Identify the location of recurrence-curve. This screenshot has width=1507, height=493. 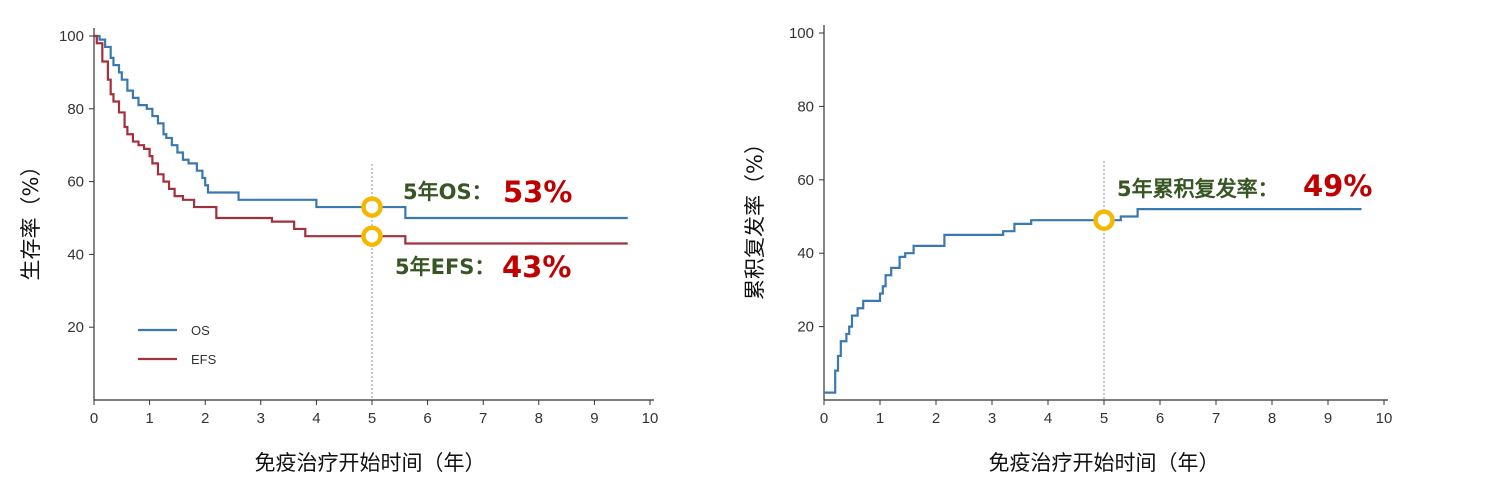
(1093, 301).